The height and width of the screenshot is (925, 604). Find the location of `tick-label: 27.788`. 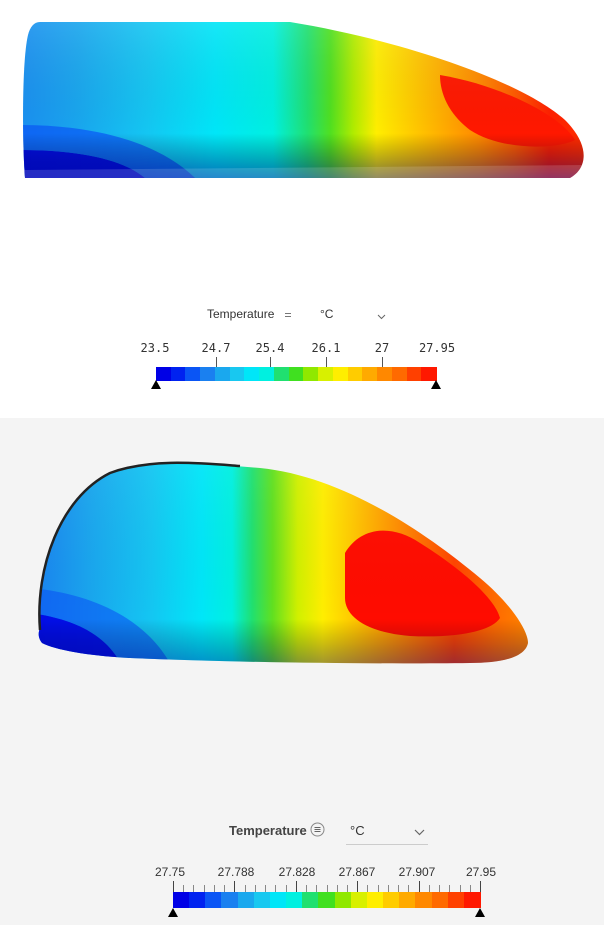

tick-label: 27.788 is located at coordinates (236, 872).